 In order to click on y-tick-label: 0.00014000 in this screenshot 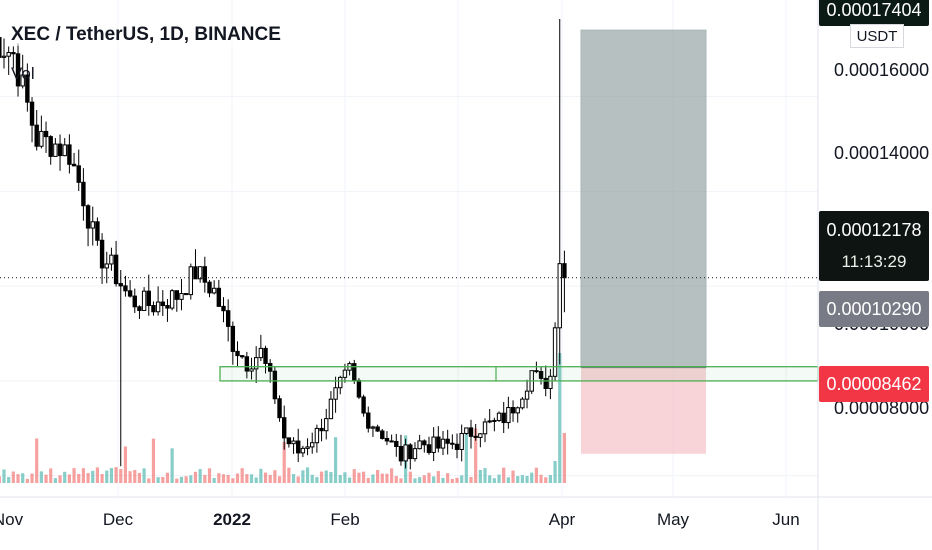, I will do `click(882, 153)`.